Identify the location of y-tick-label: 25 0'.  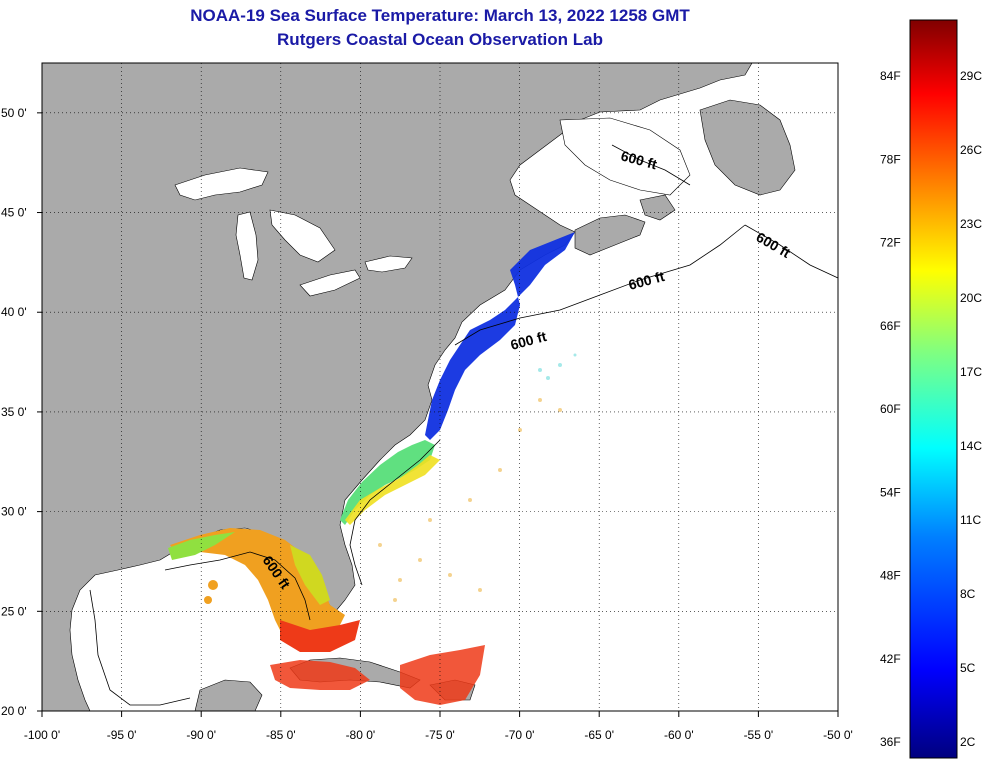
(14, 611).